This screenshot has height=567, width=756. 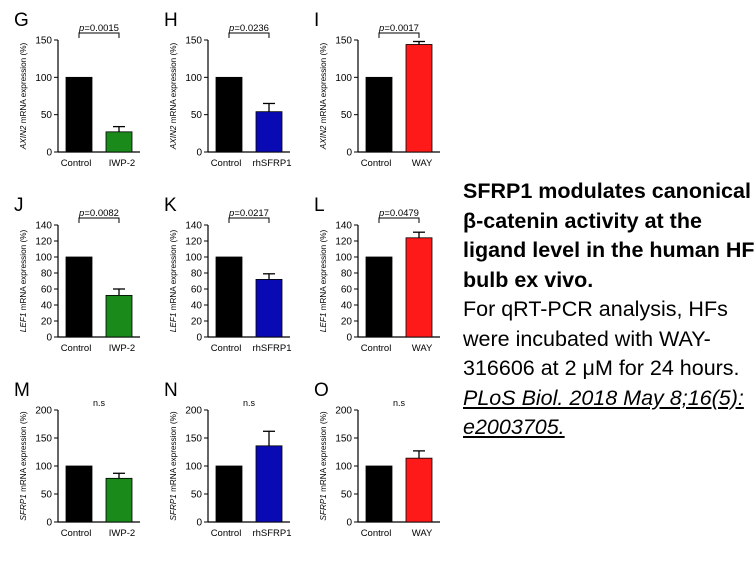 What do you see at coordinates (321, 390) in the screenshot?
I see `panel-letter: O` at bounding box center [321, 390].